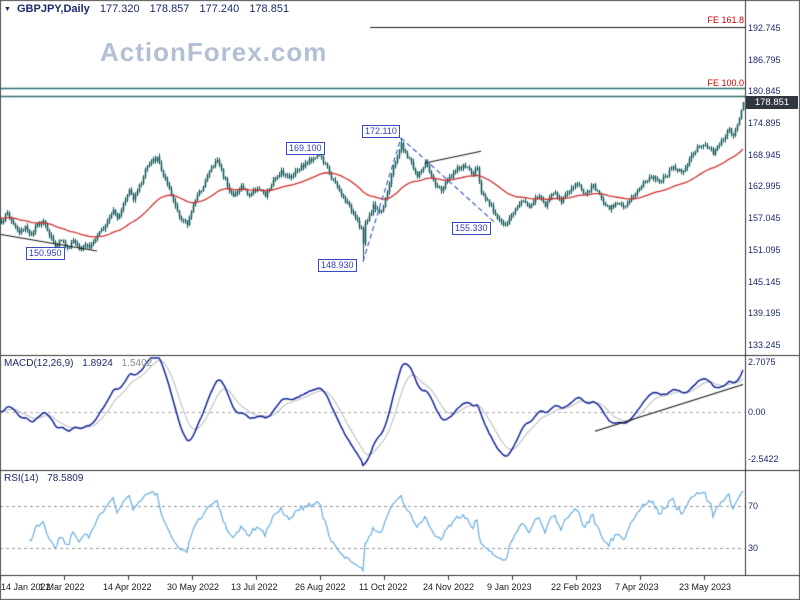 This screenshot has width=800, height=600. Describe the element at coordinates (764, 313) in the screenshot. I see `price-axis-label: 139.195` at that location.